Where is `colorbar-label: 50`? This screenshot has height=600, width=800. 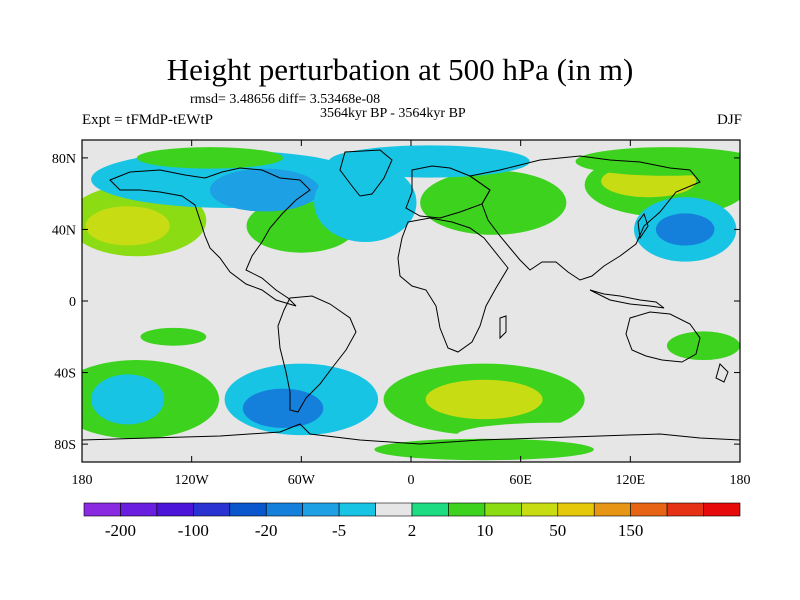 colorbar-label: 50 is located at coordinates (557, 530).